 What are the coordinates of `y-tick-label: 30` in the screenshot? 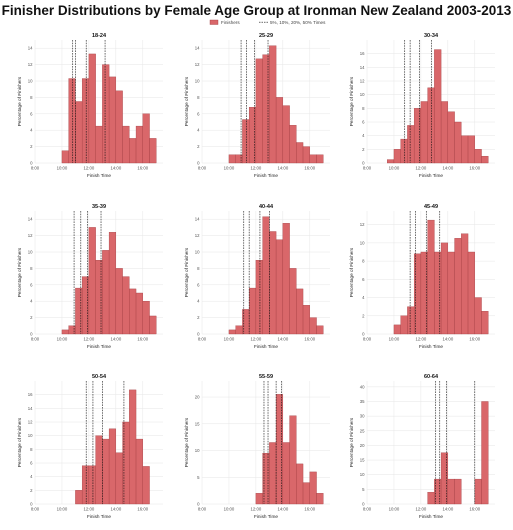 It's located at (362, 416).